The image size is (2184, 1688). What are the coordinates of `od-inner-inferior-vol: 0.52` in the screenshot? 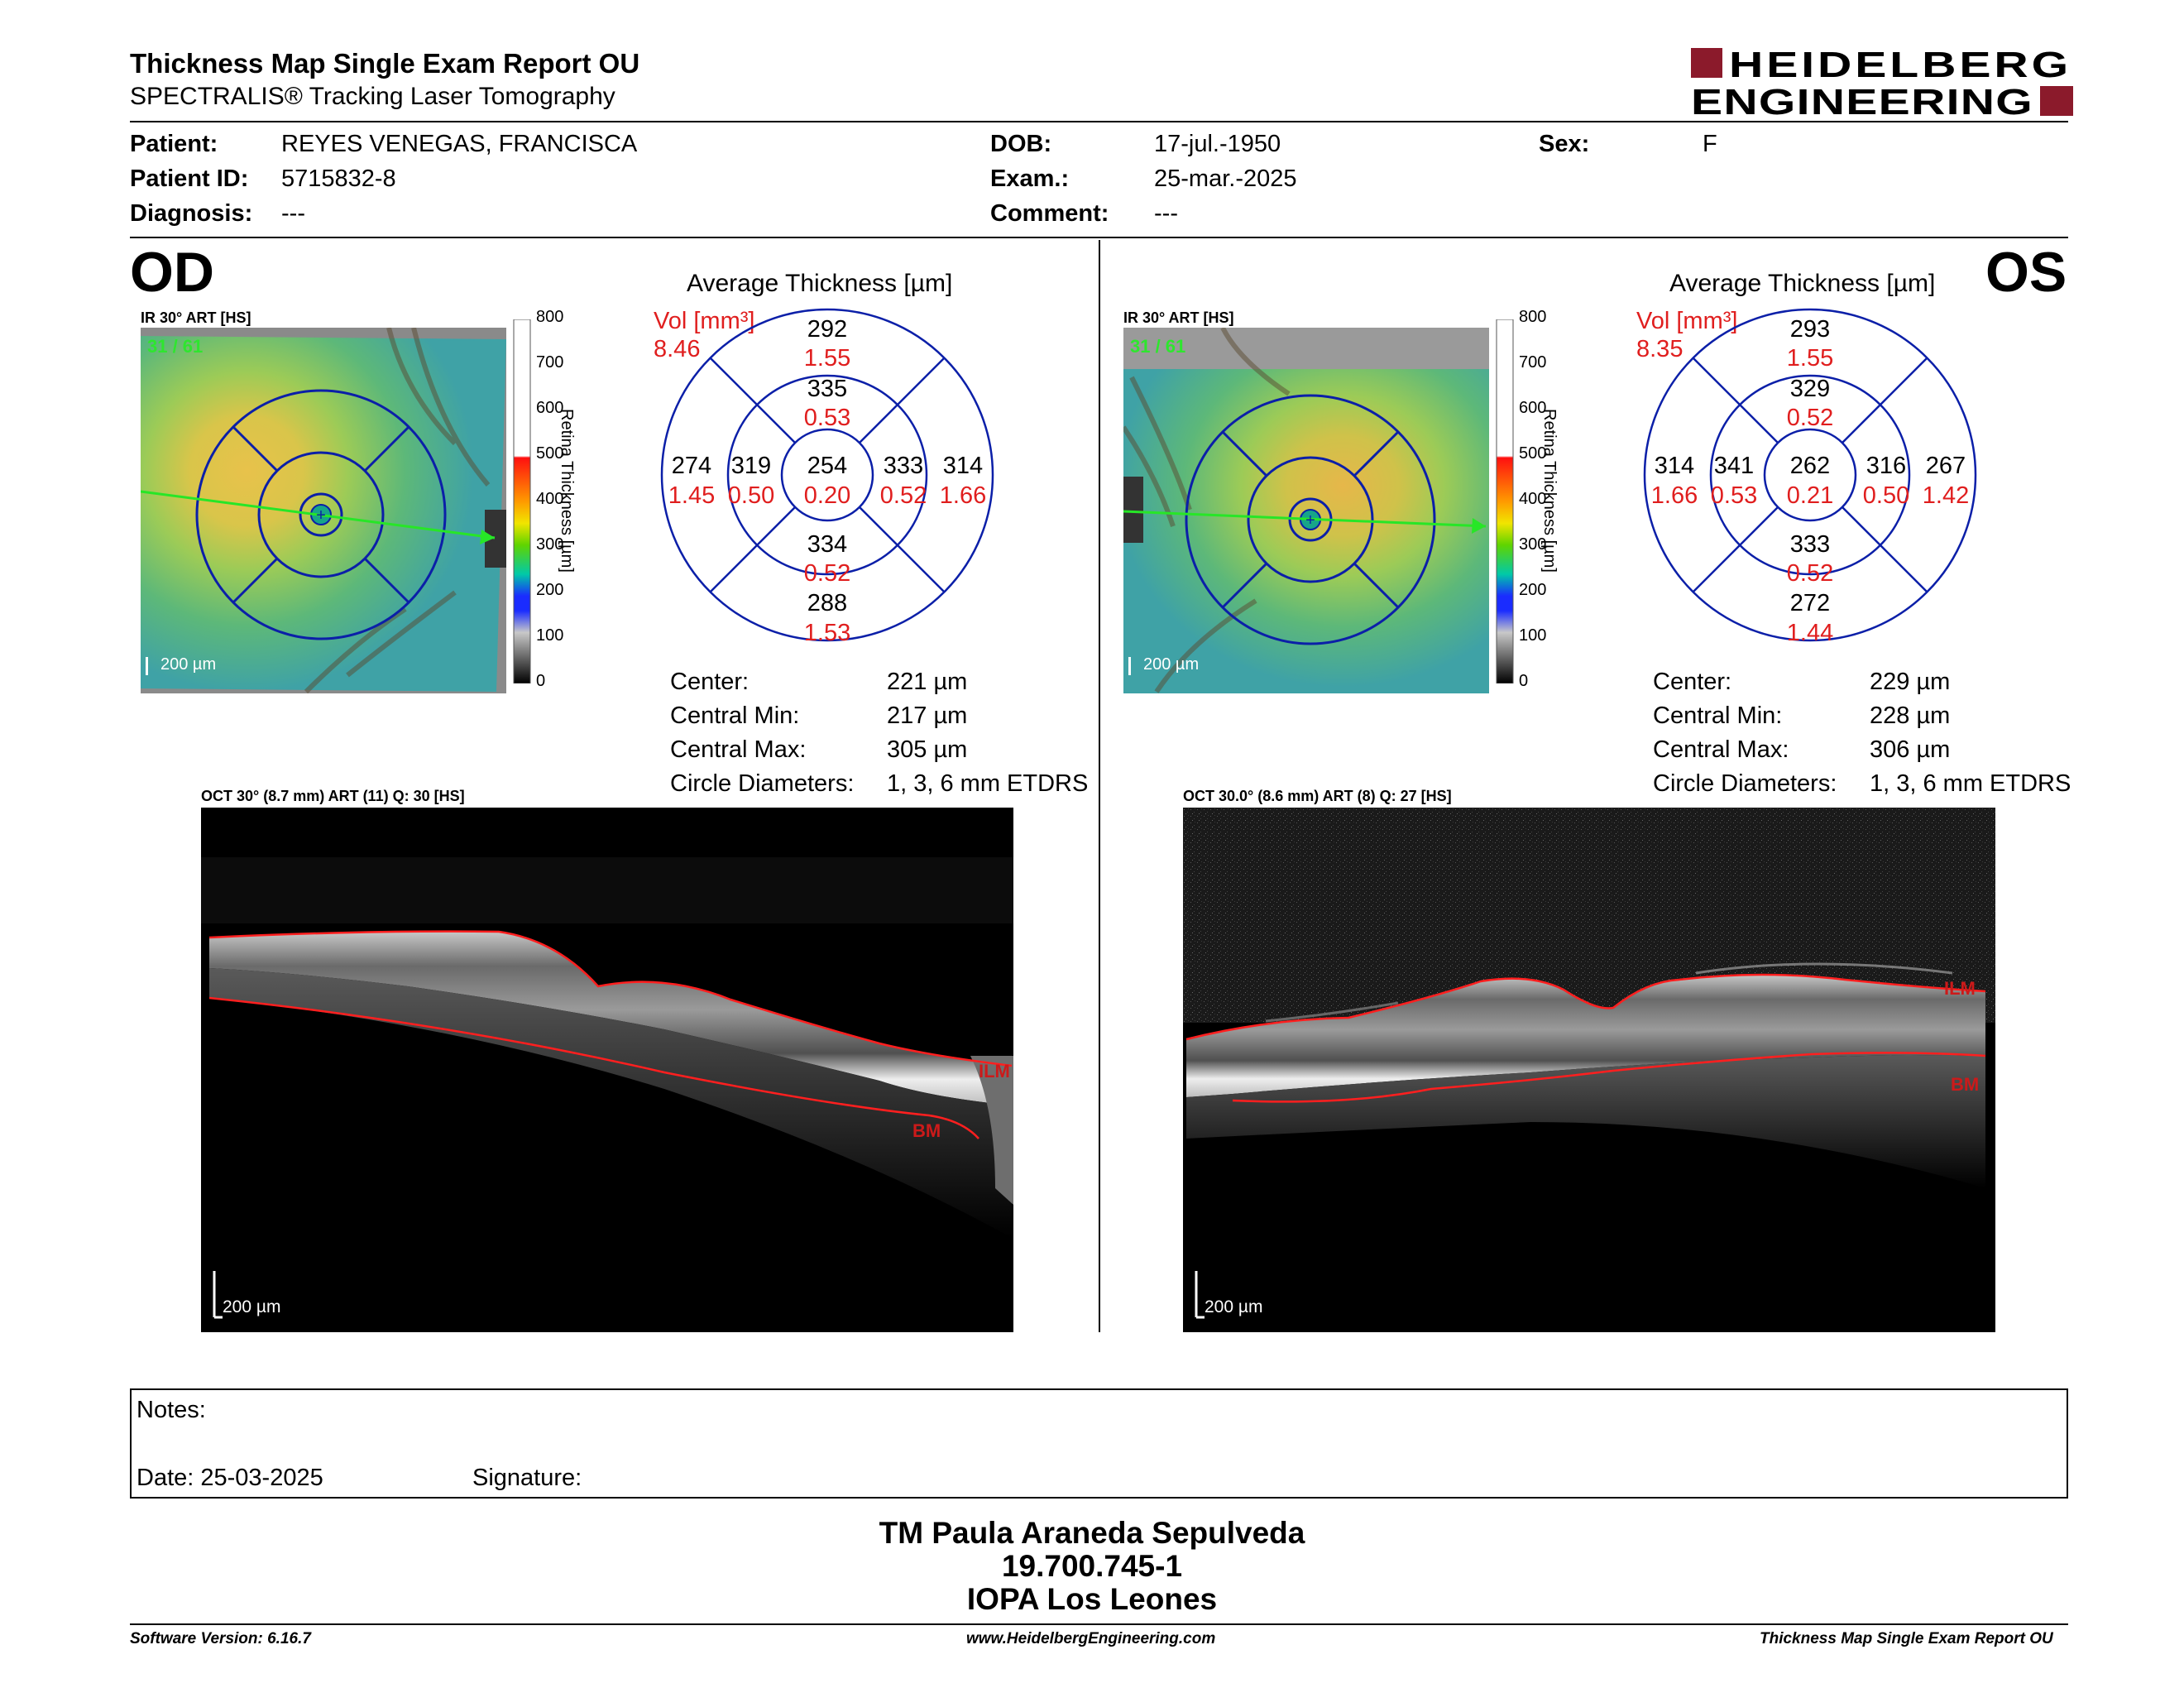 It's located at (827, 573).